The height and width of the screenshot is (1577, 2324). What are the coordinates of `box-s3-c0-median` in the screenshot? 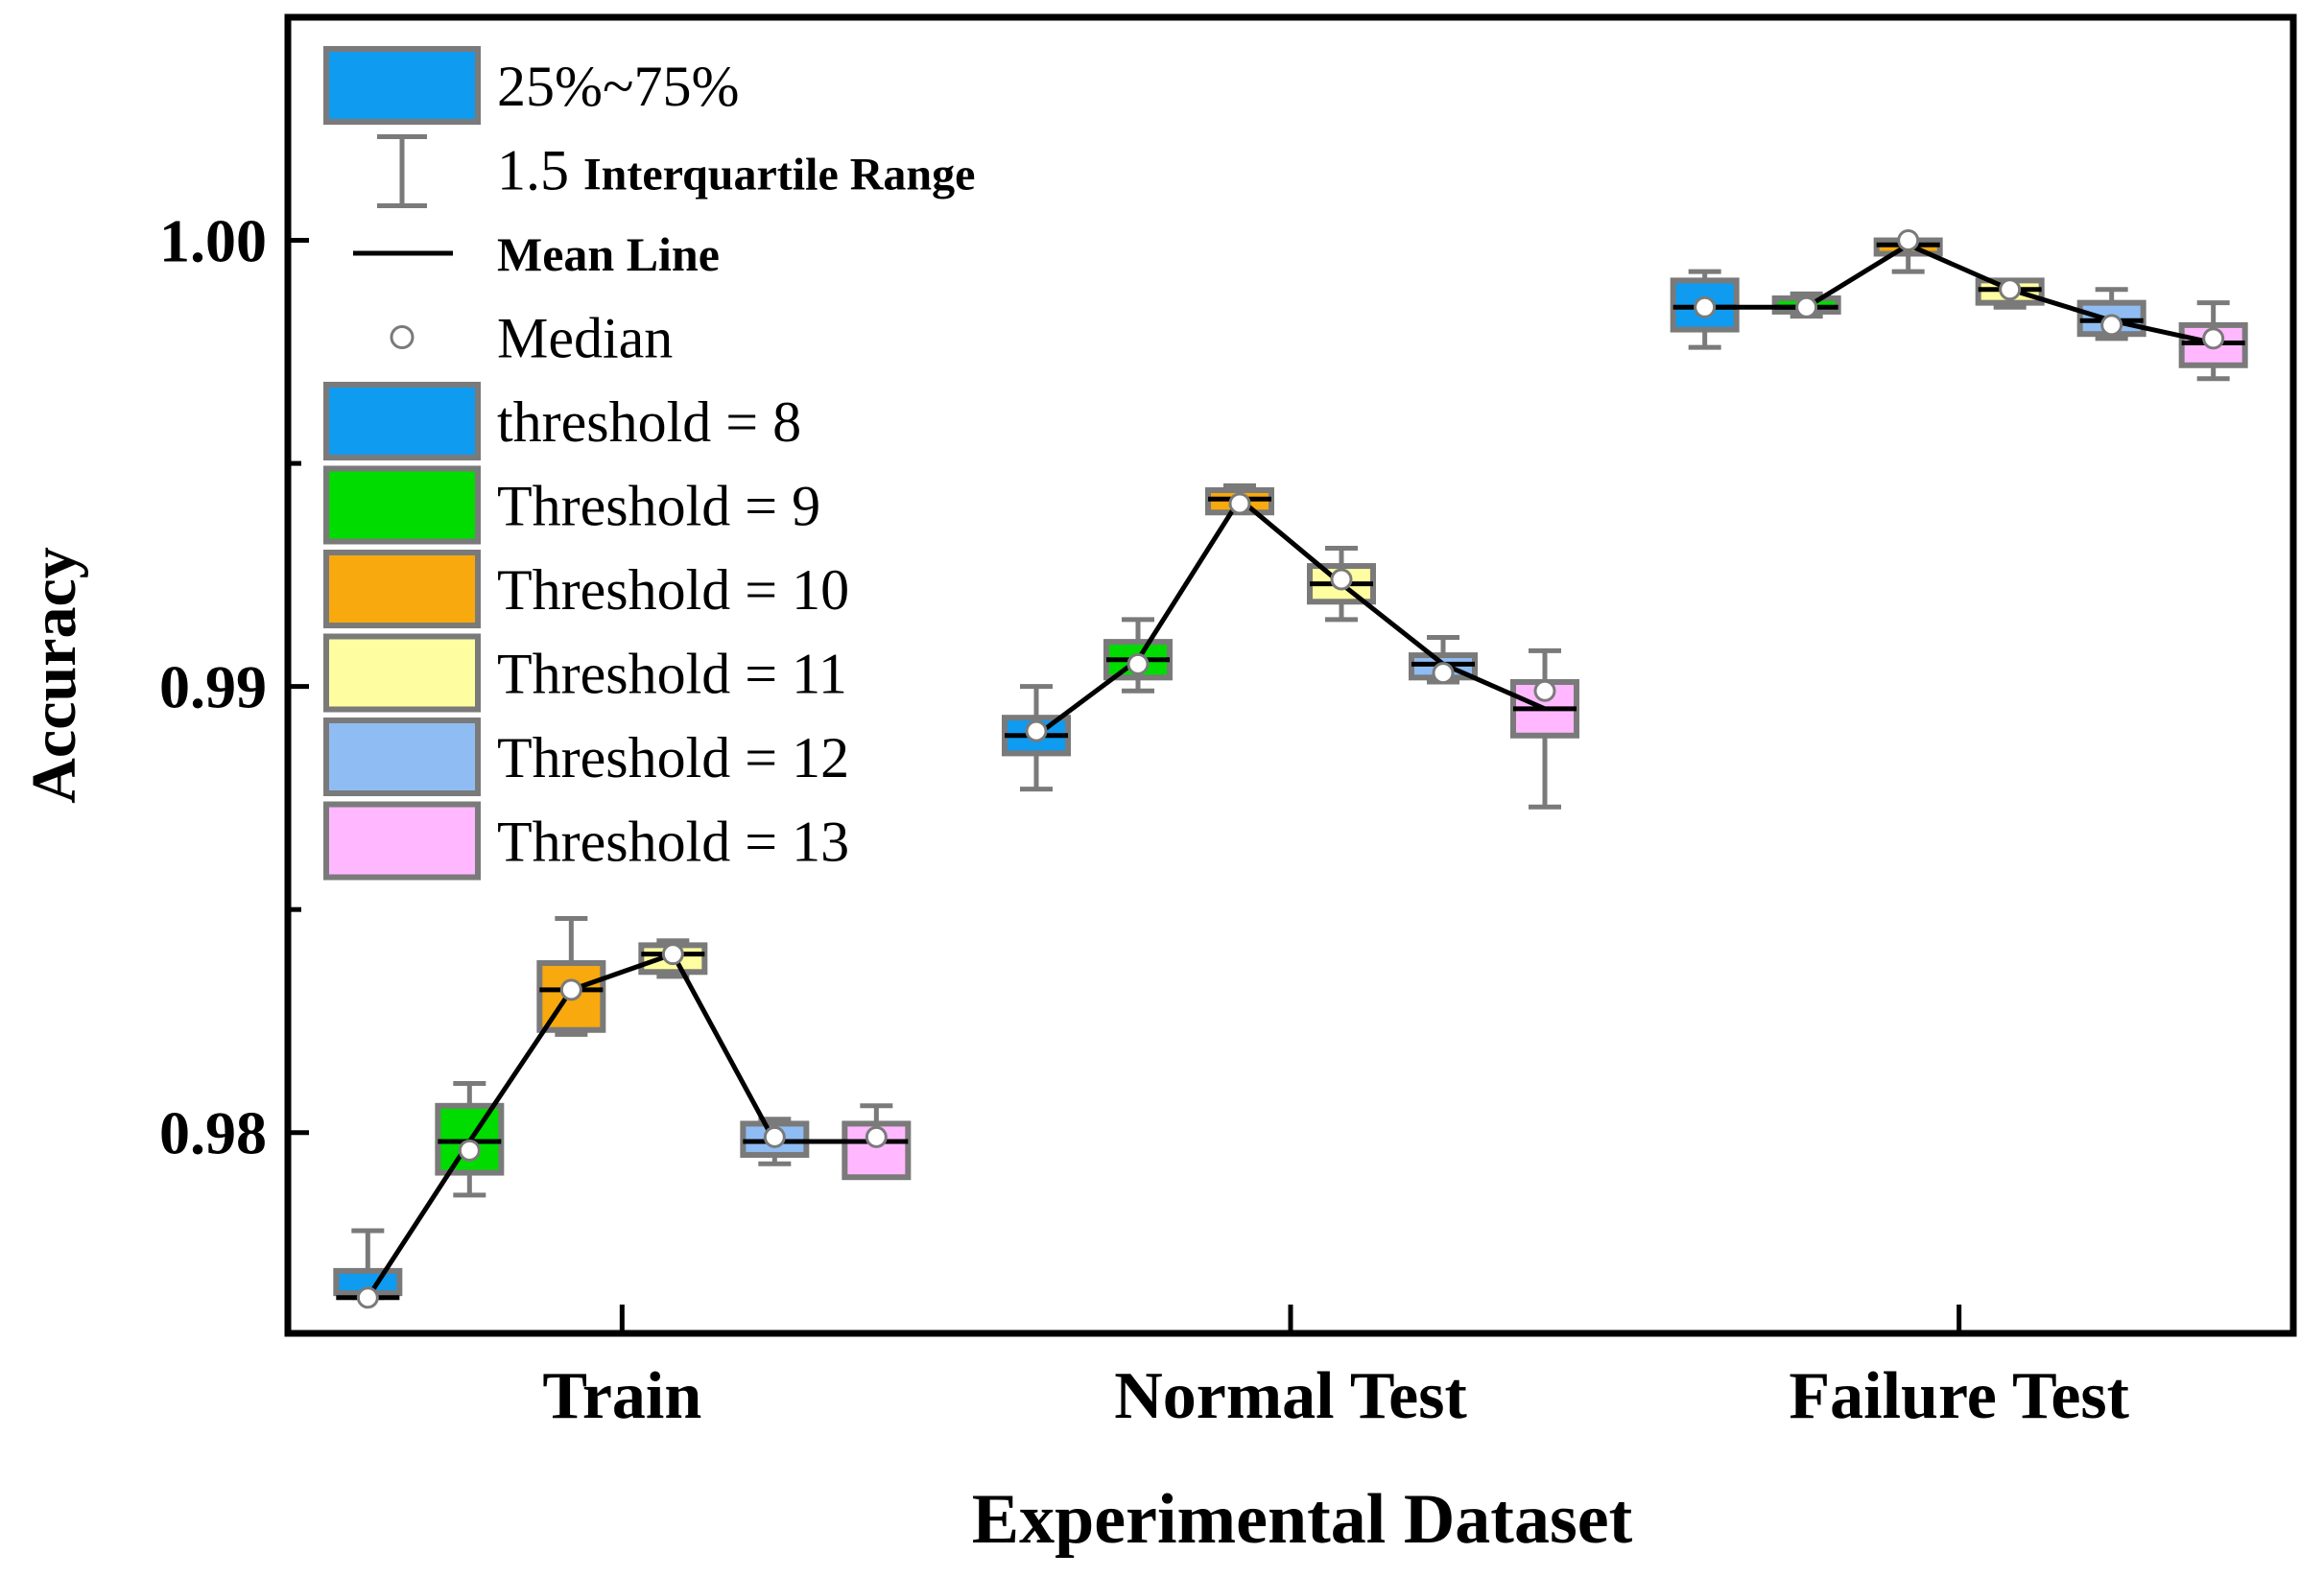 It's located at (672, 954).